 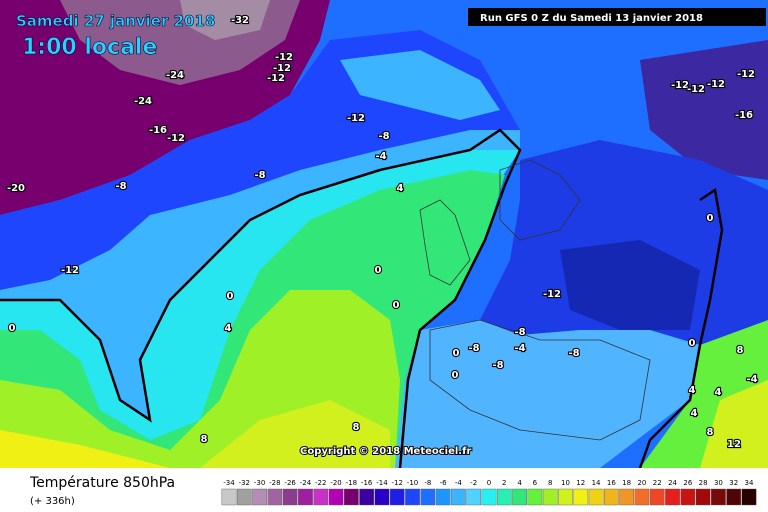 I want to click on scale-tick-label: 8, so click(x=550, y=483).